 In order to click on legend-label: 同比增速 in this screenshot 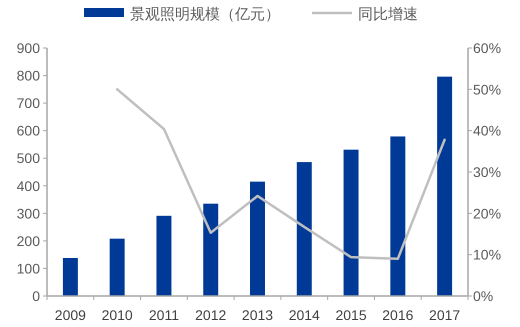, I will do `click(388, 14)`.